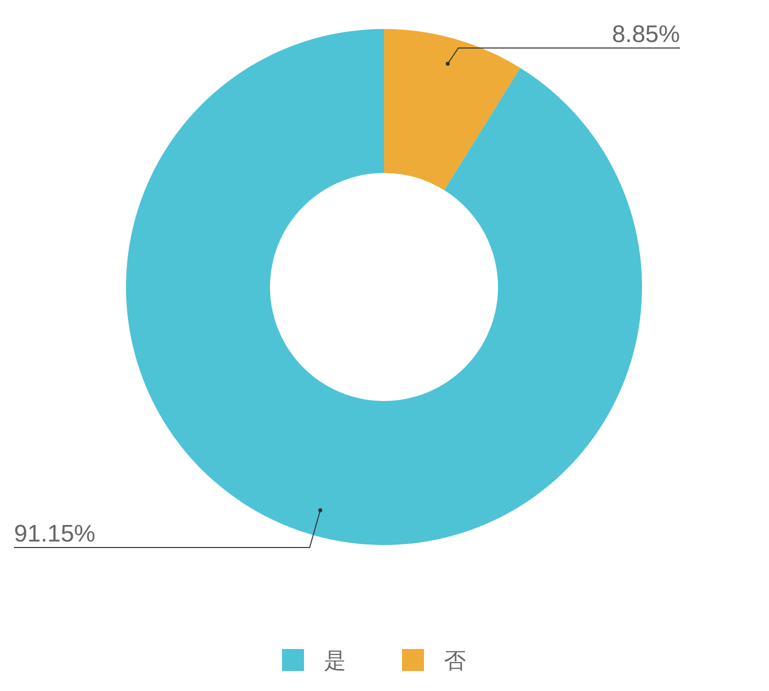 This screenshot has width=769, height=691. I want to click on legend-label: 是, so click(335, 660).